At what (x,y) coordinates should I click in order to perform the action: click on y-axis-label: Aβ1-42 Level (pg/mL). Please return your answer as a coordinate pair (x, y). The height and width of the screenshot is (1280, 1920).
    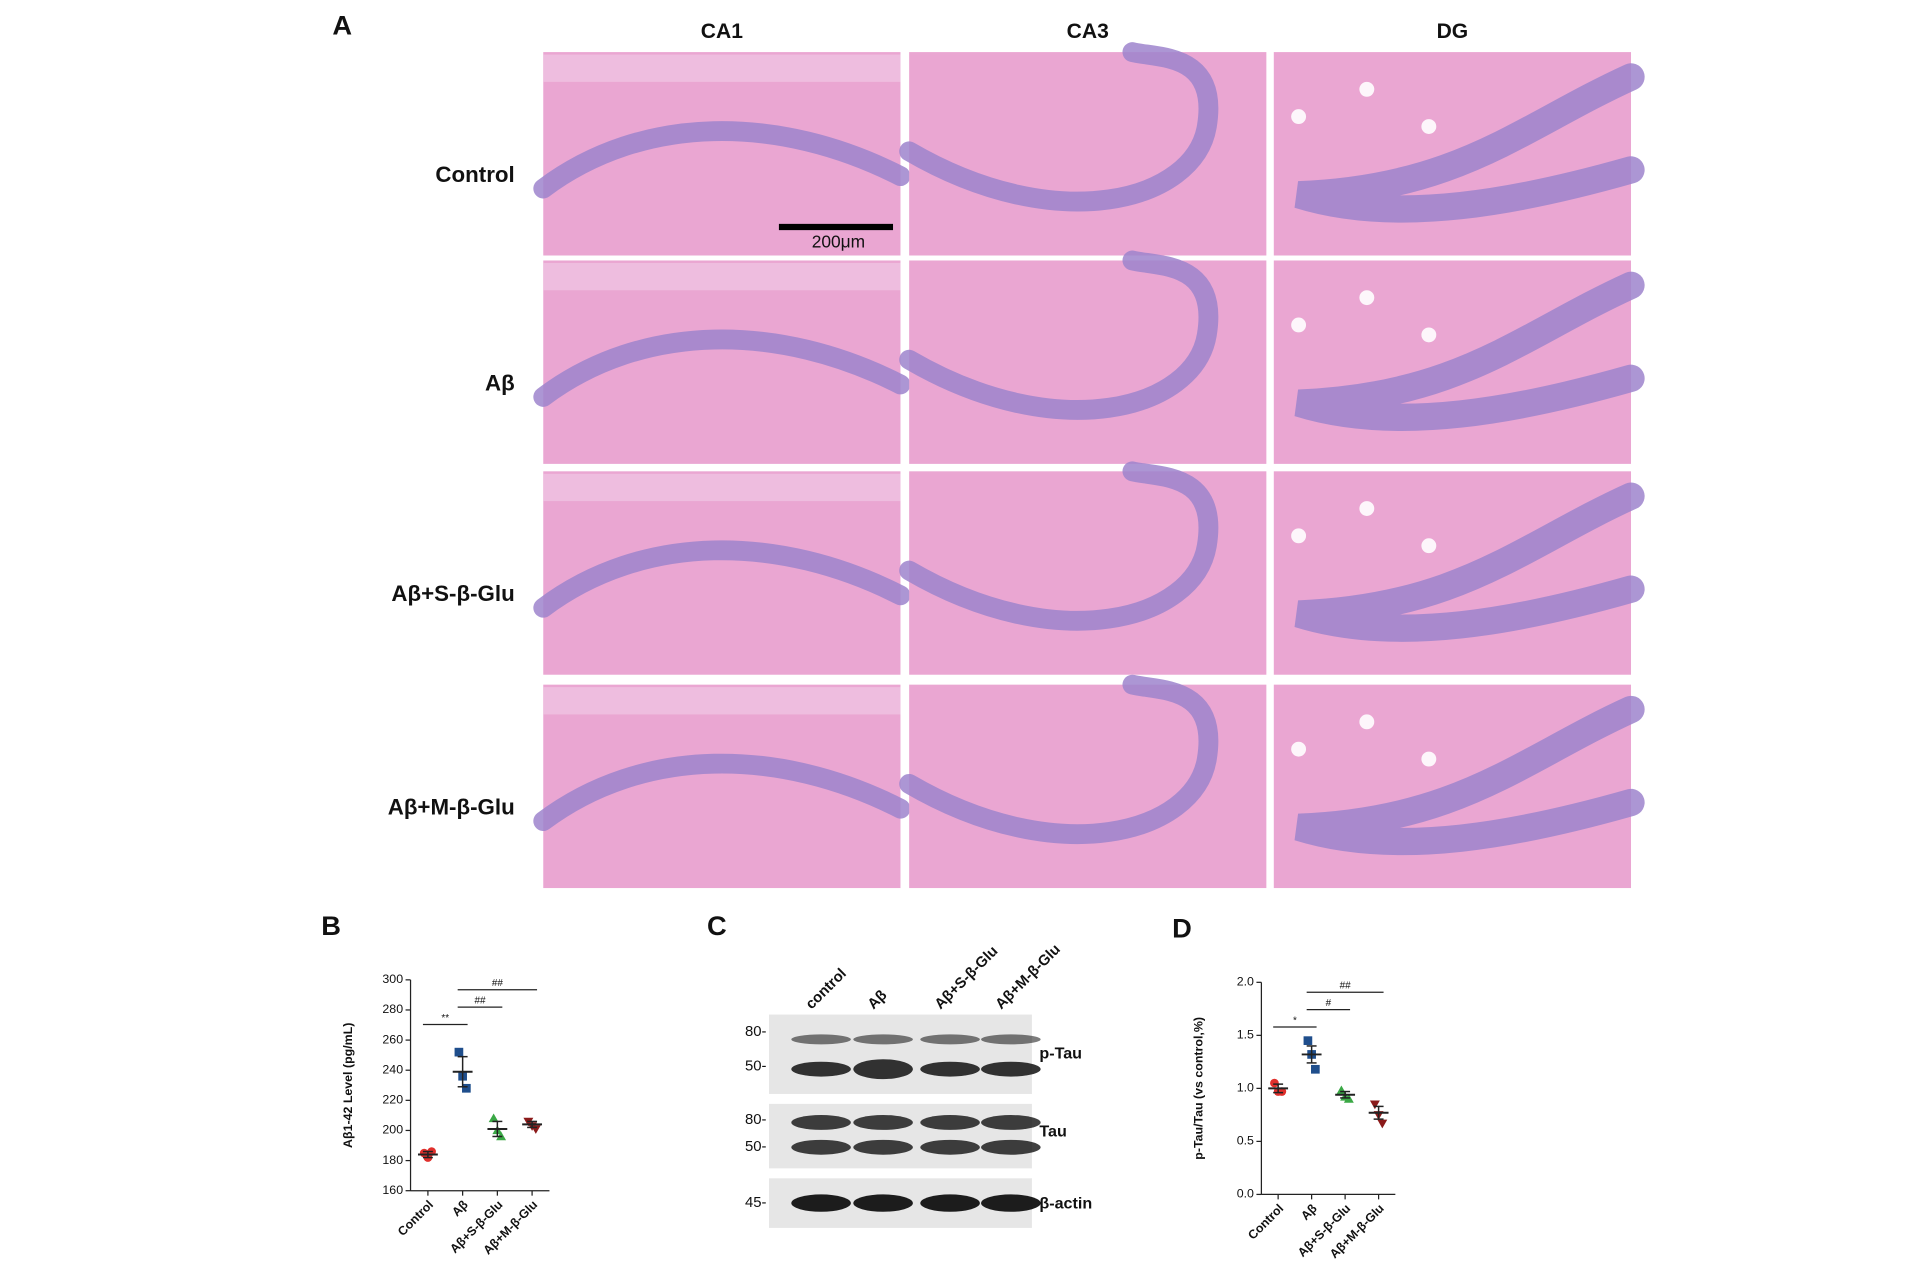
    Looking at the image, I should click on (348, 1085).